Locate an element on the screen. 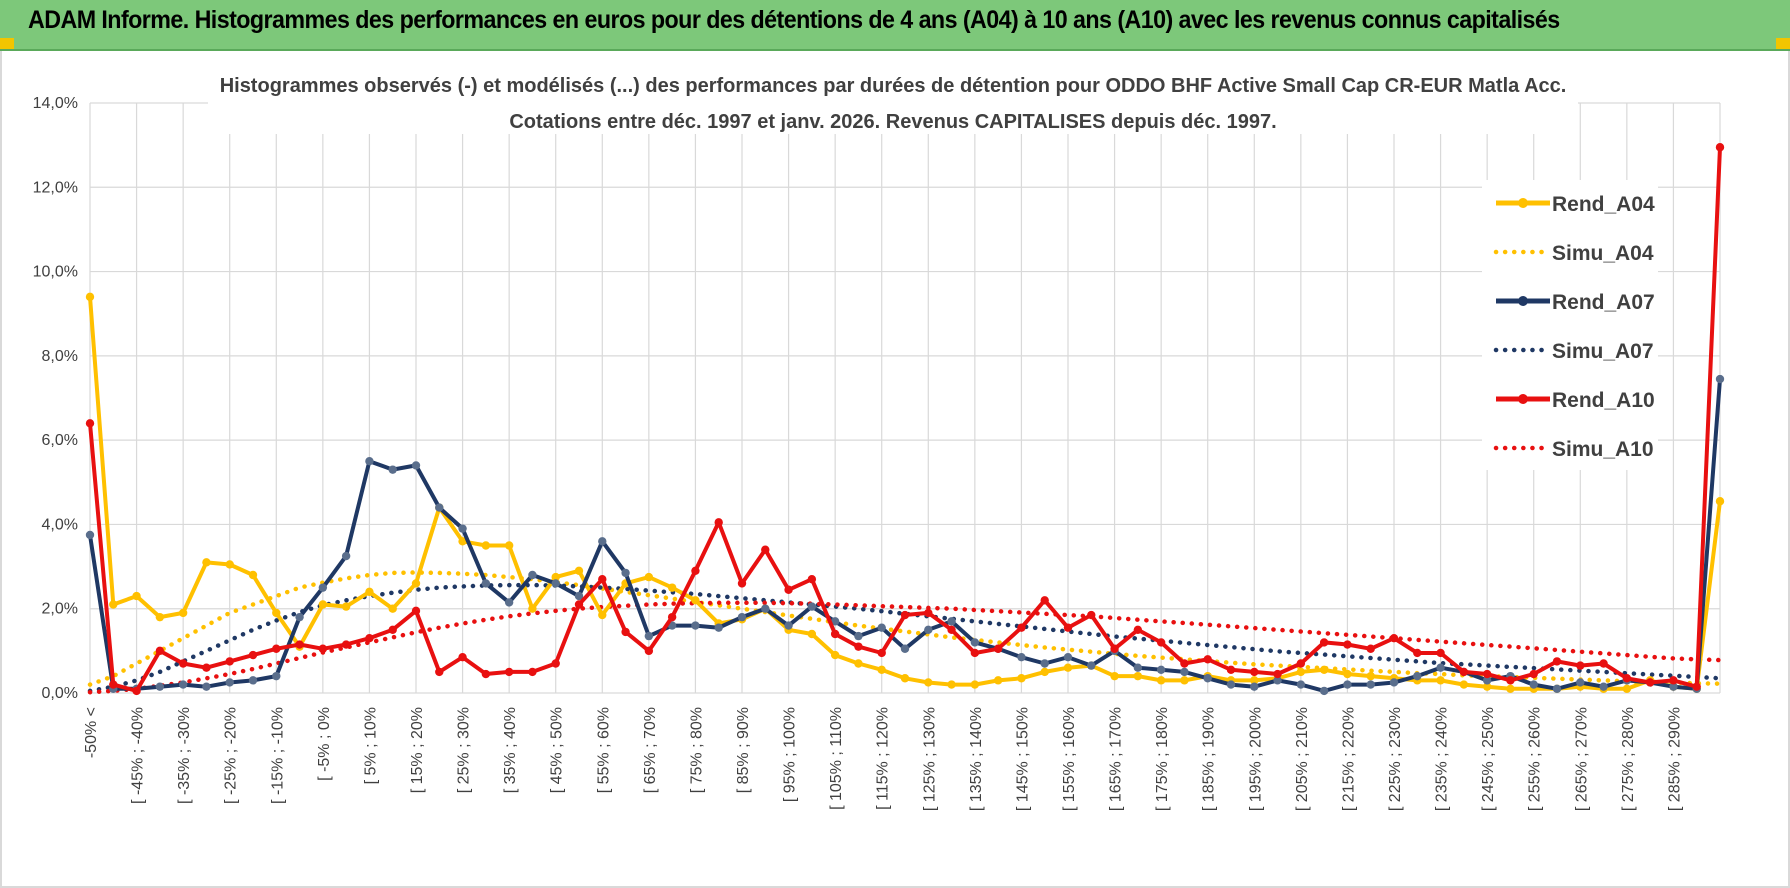 This screenshot has height=888, width=1790. y-tick-label: 4,0% is located at coordinates (60, 524).